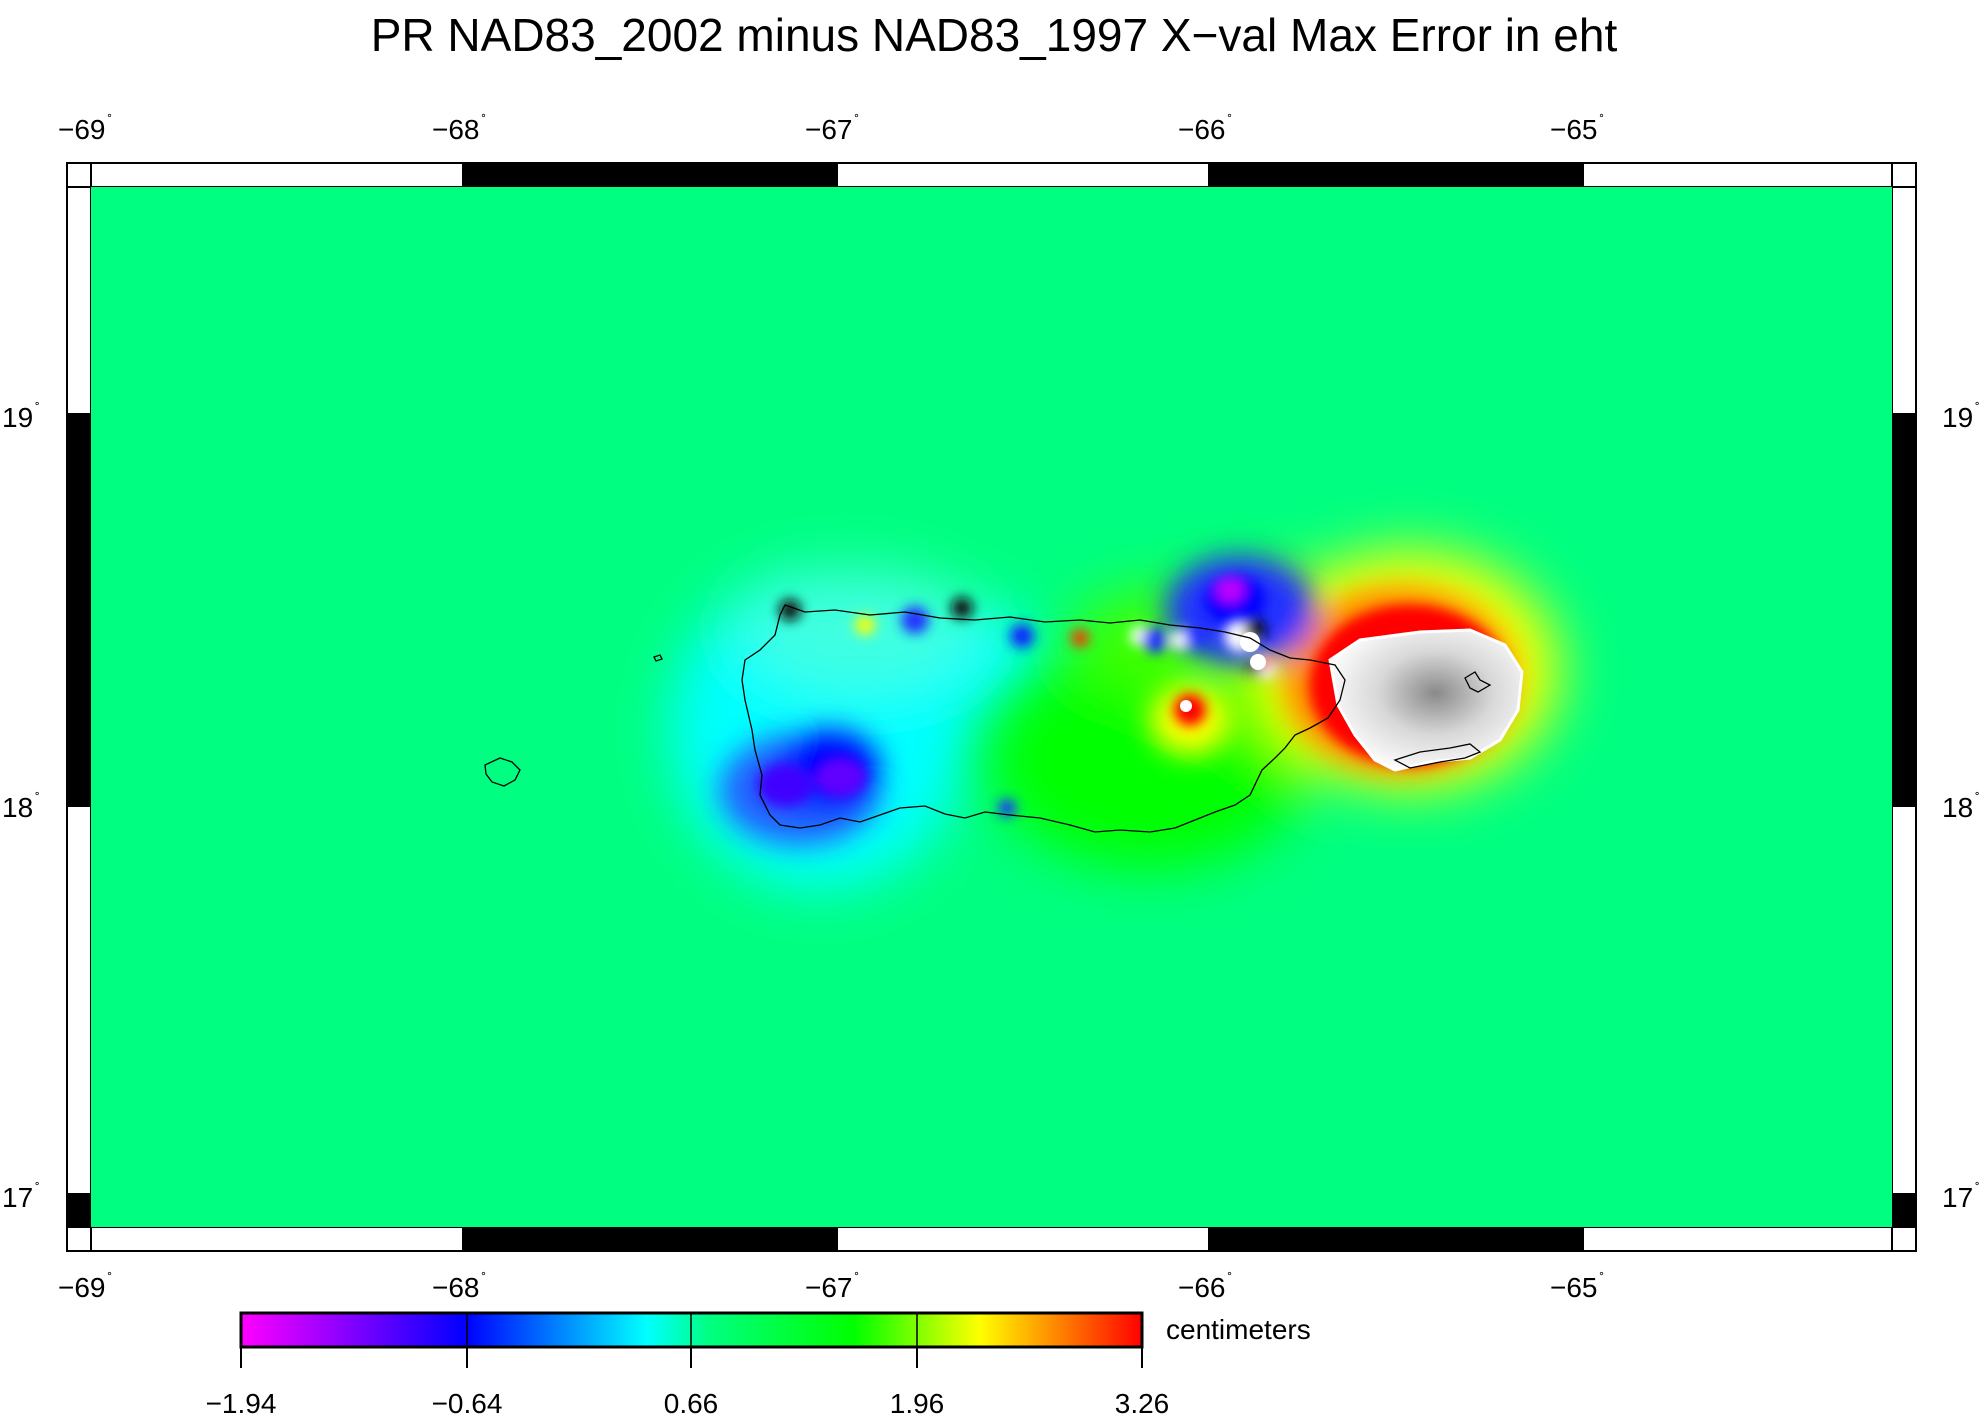 The width and height of the screenshot is (1988, 1420). I want to click on colorbar-tick-label: 1.96, so click(917, 1403).